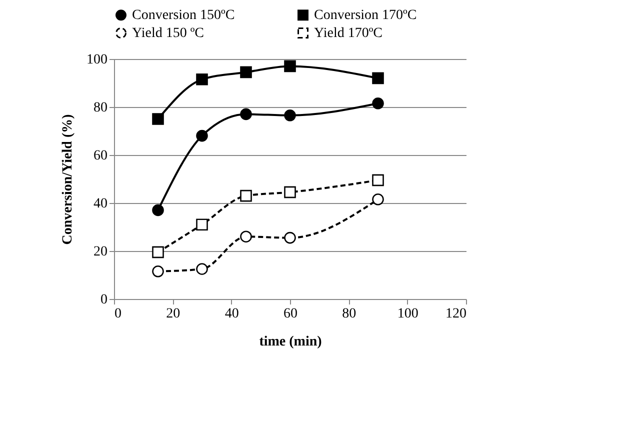 This screenshot has height=427, width=634. Describe the element at coordinates (101, 156) in the screenshot. I see `y-tick-label: 60` at that location.